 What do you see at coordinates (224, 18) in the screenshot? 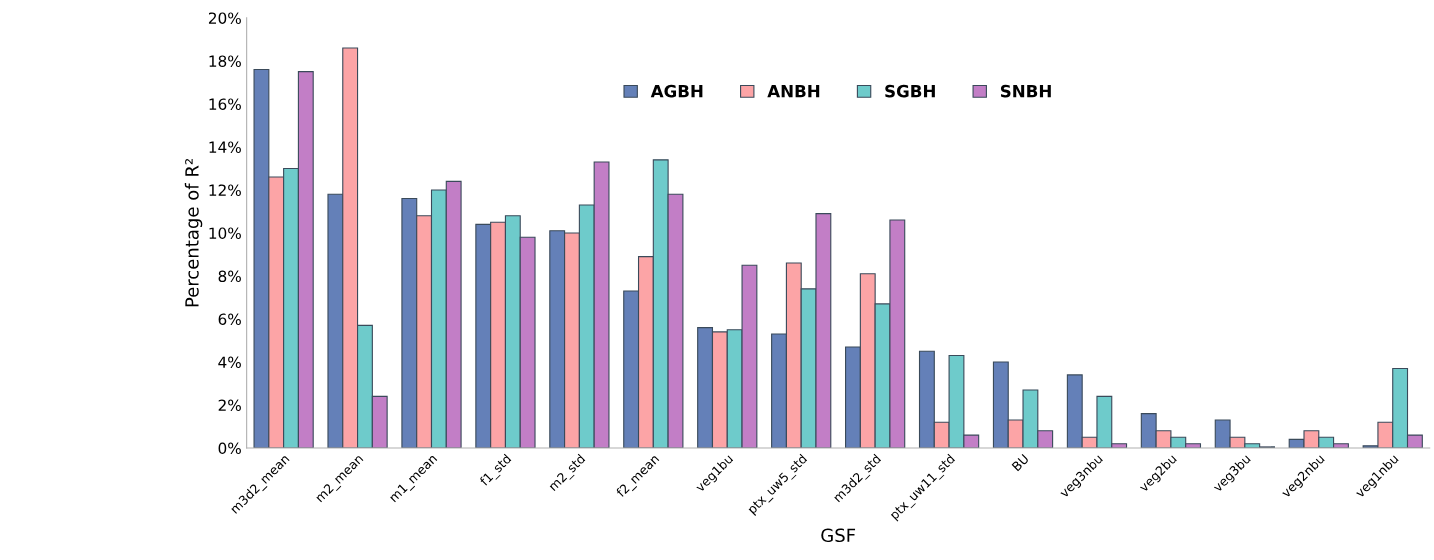
I see `y-tick-label: 20%` at bounding box center [224, 18].